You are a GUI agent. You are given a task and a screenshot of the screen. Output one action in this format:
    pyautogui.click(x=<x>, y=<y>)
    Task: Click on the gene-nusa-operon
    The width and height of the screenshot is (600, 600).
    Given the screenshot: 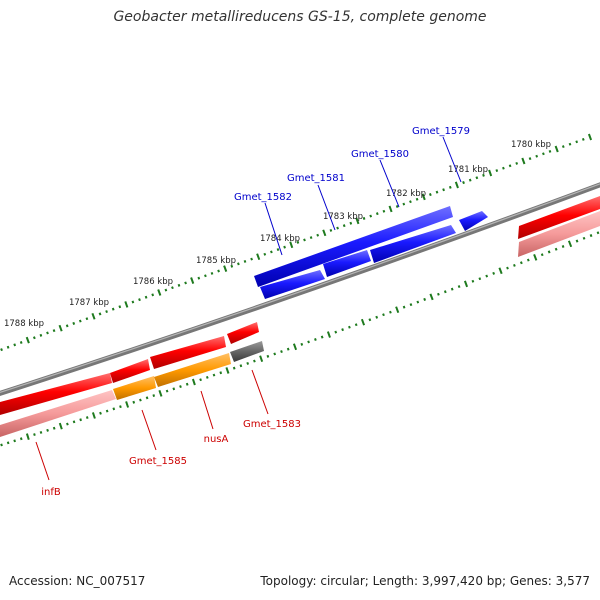 What is the action you would take?
    pyautogui.click(x=192, y=370)
    